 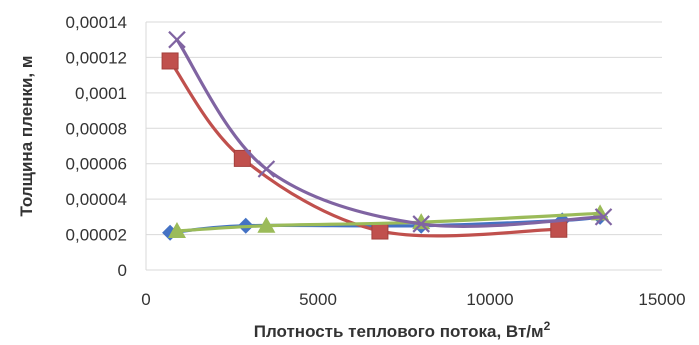 I want to click on x-tick-label-0: 0, so click(x=145, y=299).